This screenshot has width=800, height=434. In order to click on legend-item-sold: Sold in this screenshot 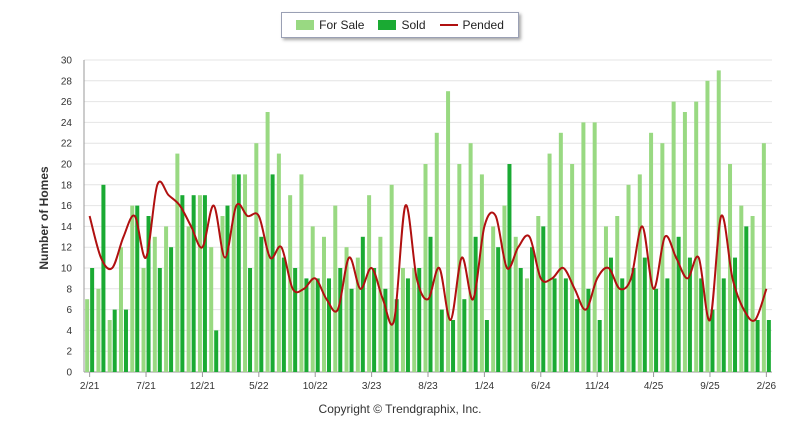, I will do `click(402, 25)`.